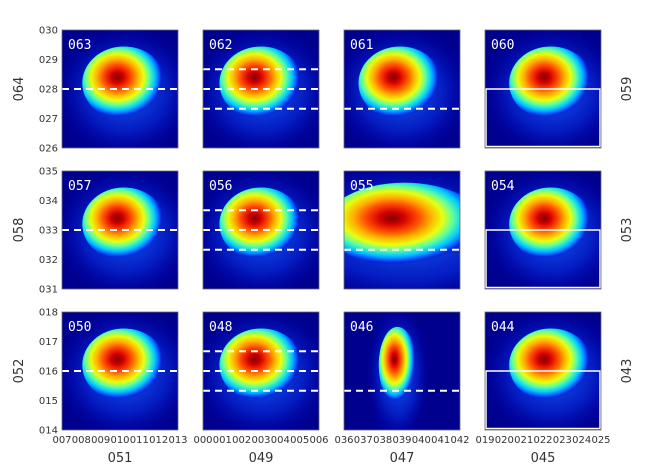 This screenshot has width=648, height=476. I want to click on x-tick-label: 005, so click(299, 440).